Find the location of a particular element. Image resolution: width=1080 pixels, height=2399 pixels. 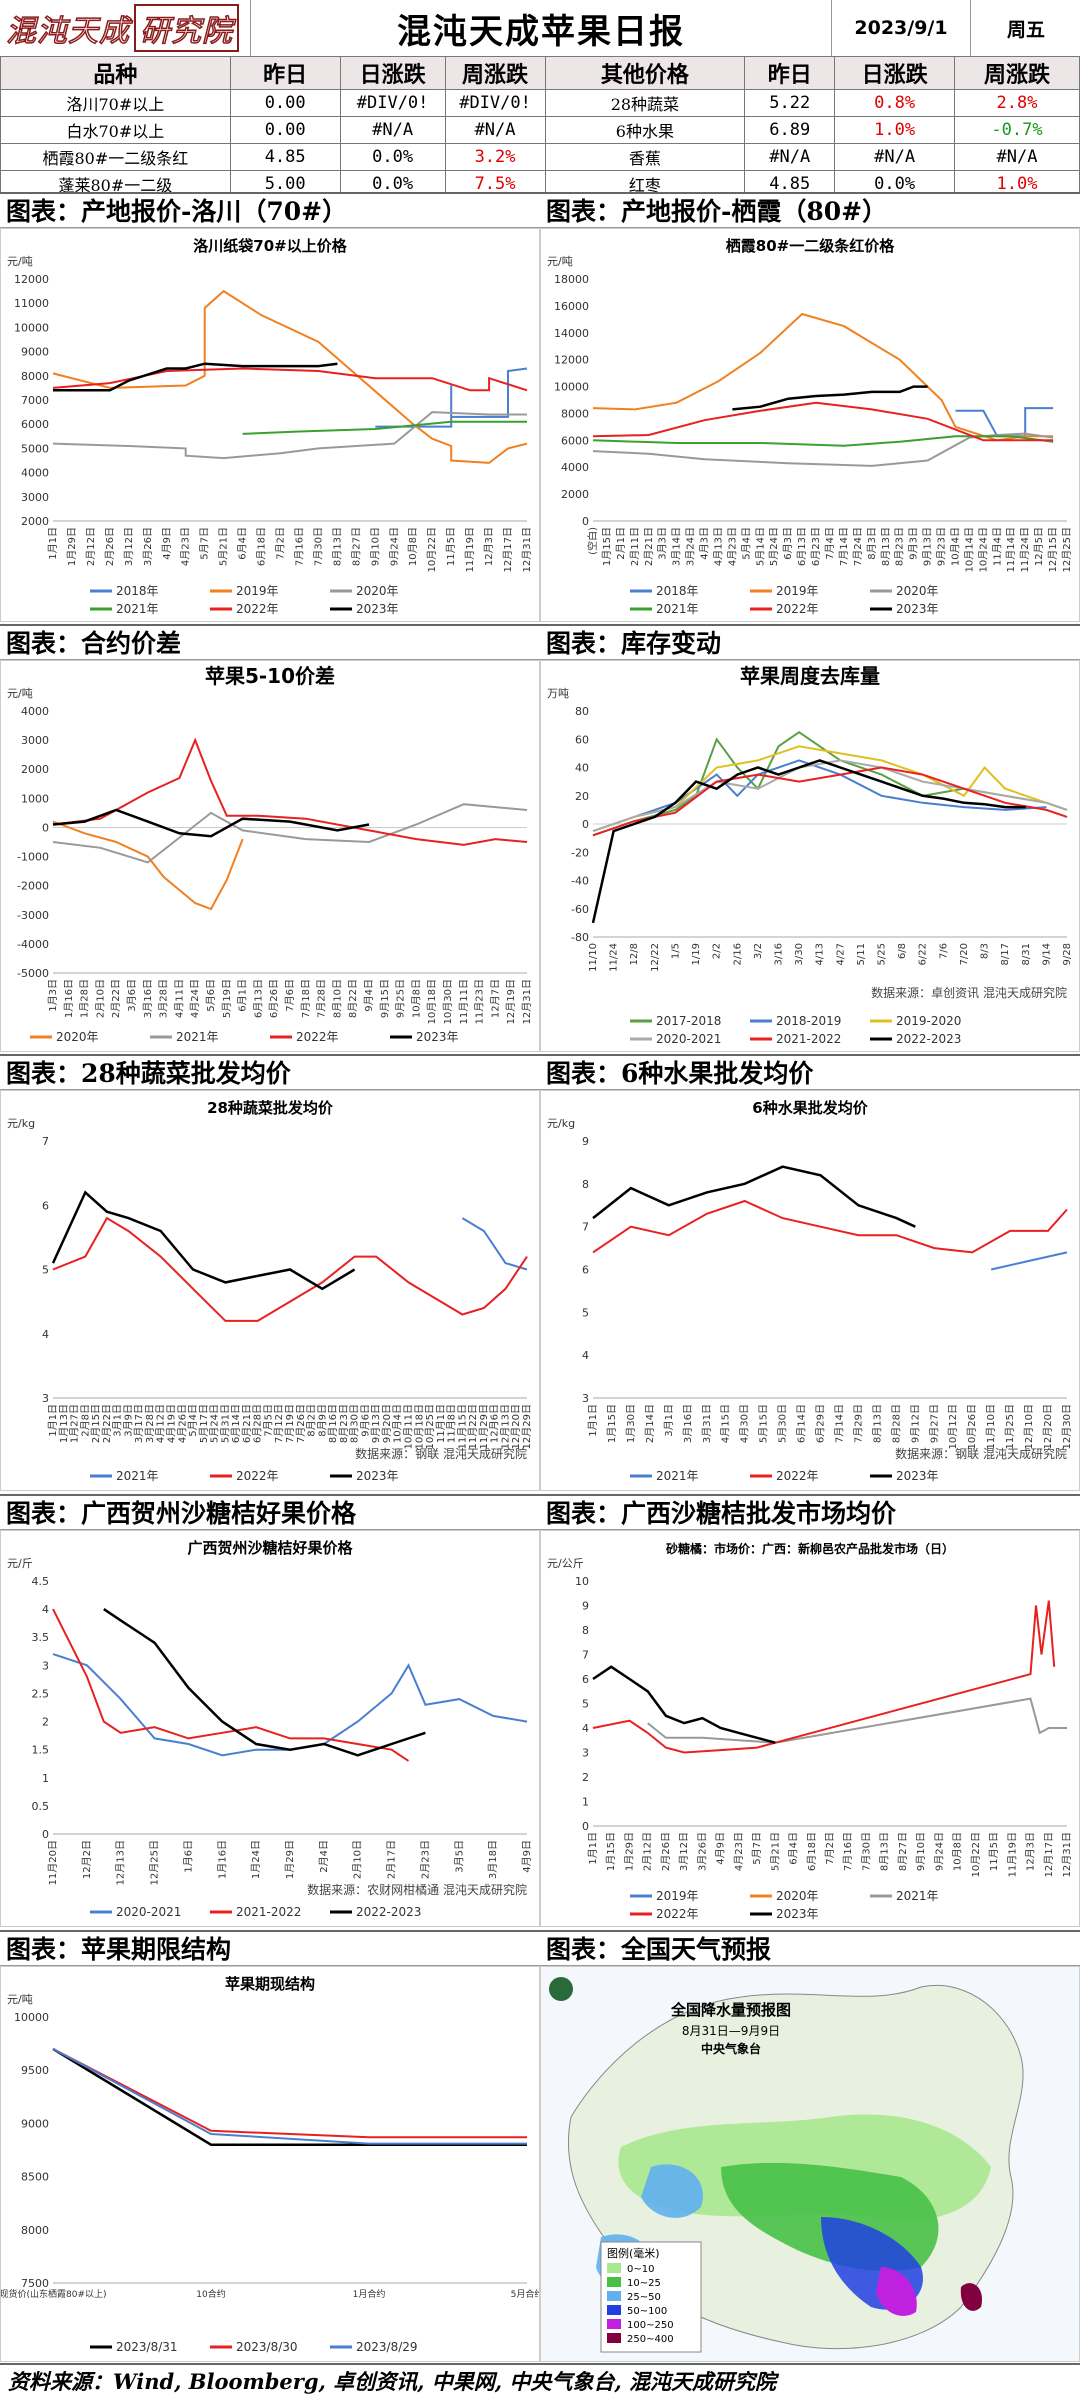

table-header-cell: 周涨跌 is located at coordinates (1017, 73).